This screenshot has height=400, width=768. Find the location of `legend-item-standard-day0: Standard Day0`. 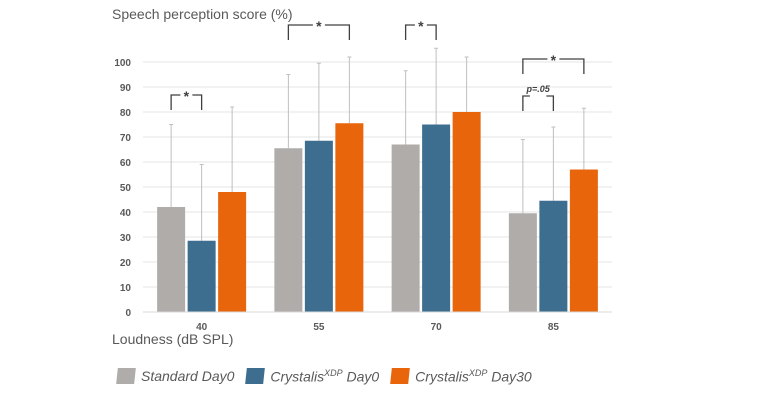

legend-item-standard-day0: Standard Day0 is located at coordinates (175, 376).